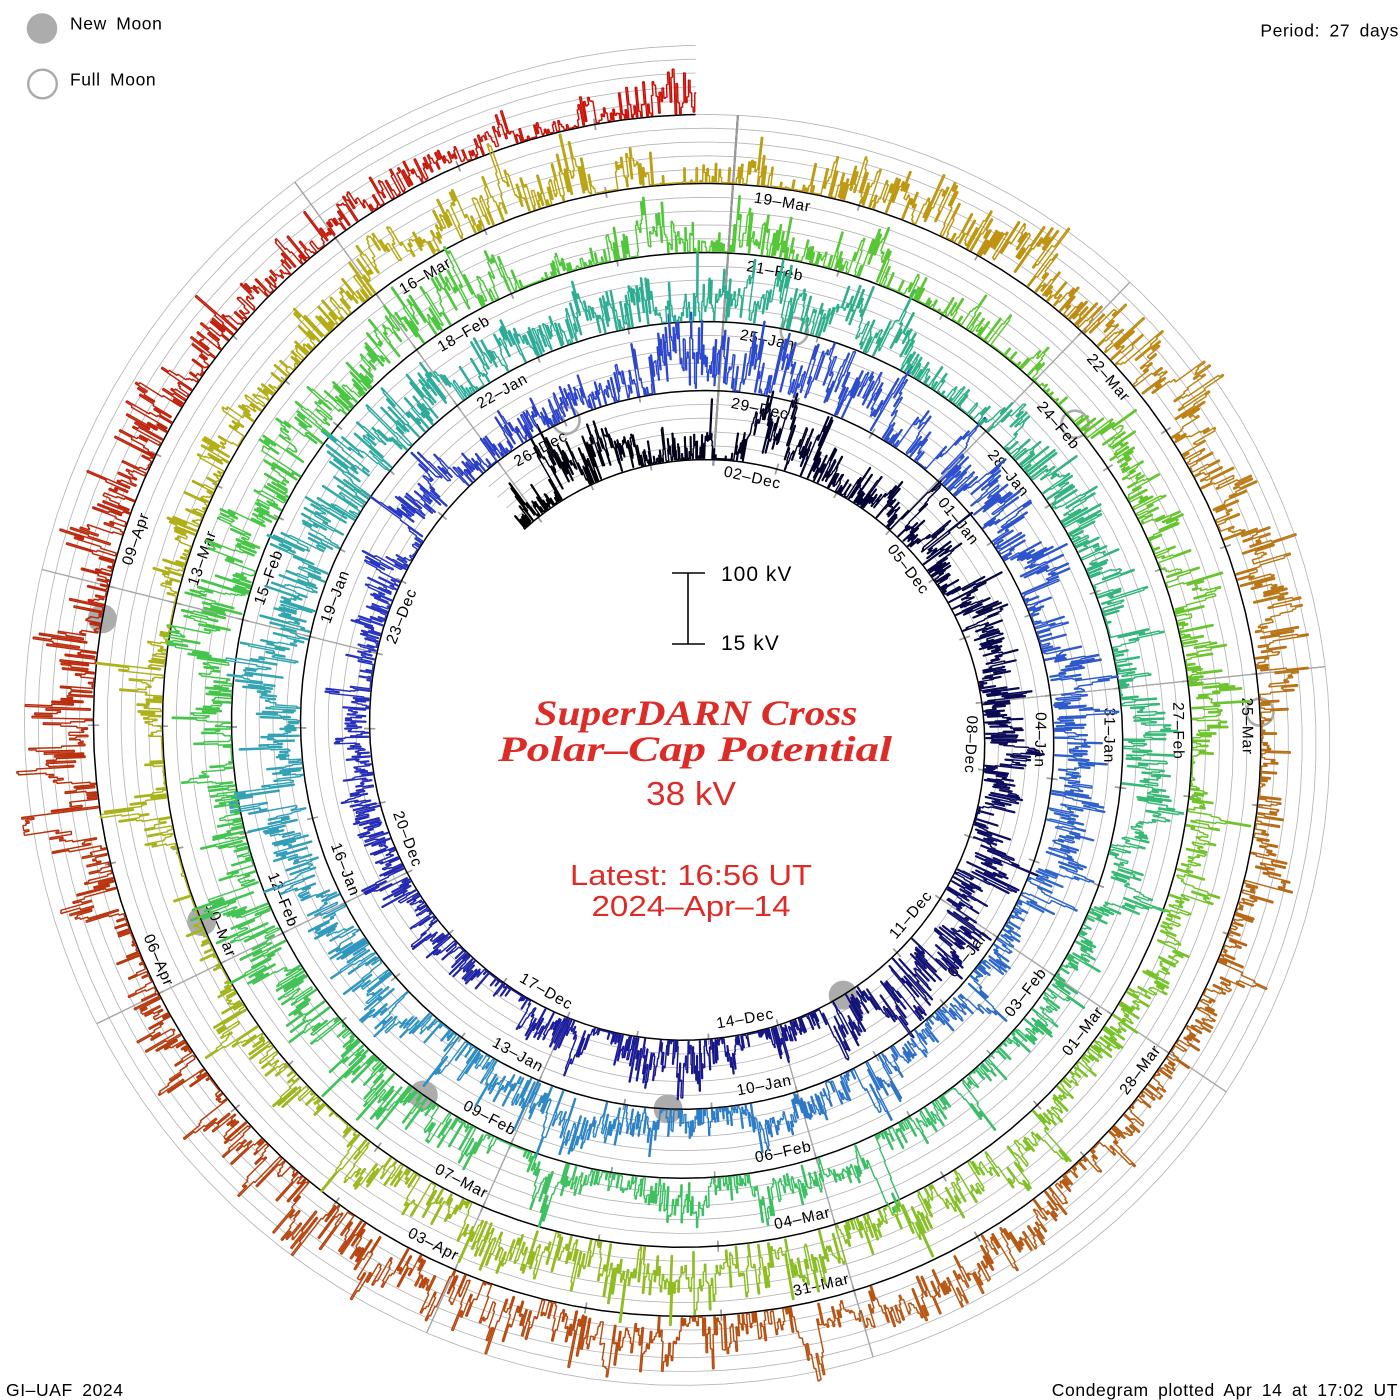  What do you see at coordinates (1040, 740) in the screenshot?
I see `svg-text: 04–Jan` at bounding box center [1040, 740].